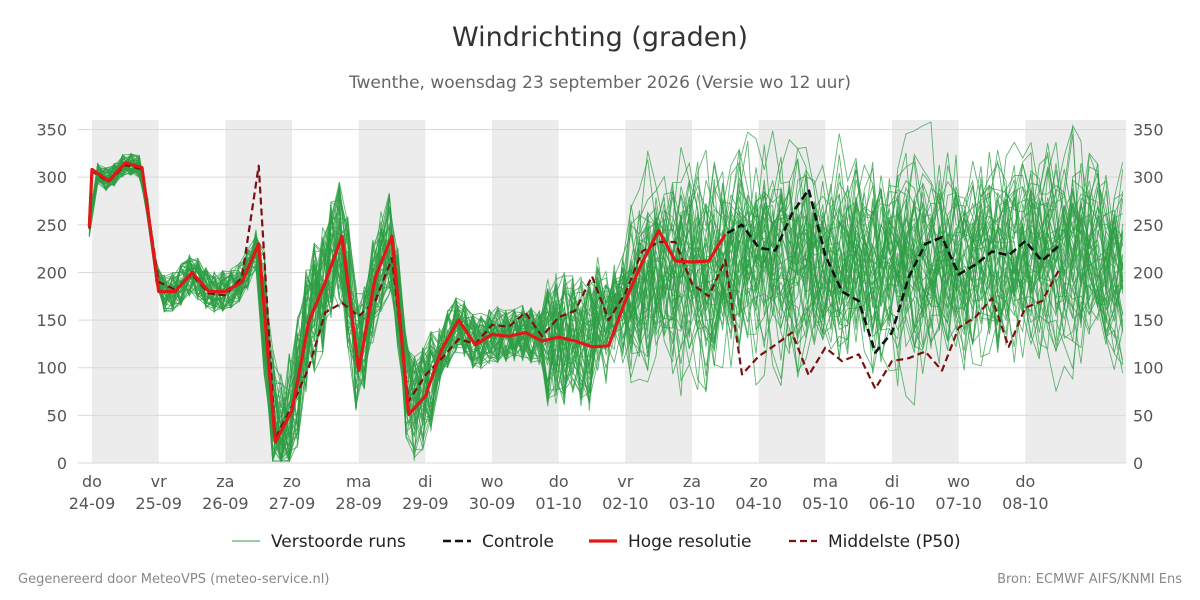 The height and width of the screenshot is (600, 1200). Describe the element at coordinates (358, 503) in the screenshot. I see `x-tick-date-4: 28-09` at that location.